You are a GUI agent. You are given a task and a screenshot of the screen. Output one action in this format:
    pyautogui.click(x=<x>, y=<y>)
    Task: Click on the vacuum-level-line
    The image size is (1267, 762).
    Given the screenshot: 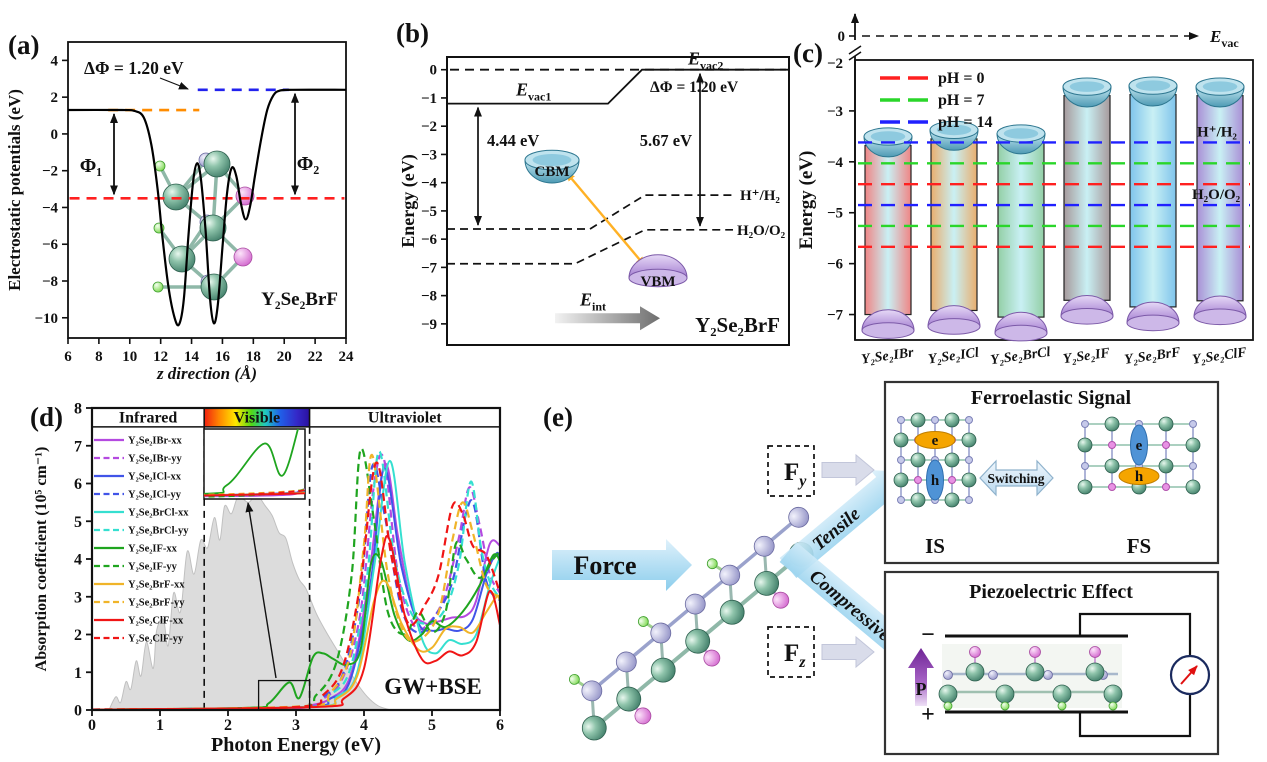 What is the action you would take?
    pyautogui.click(x=618, y=86)
    